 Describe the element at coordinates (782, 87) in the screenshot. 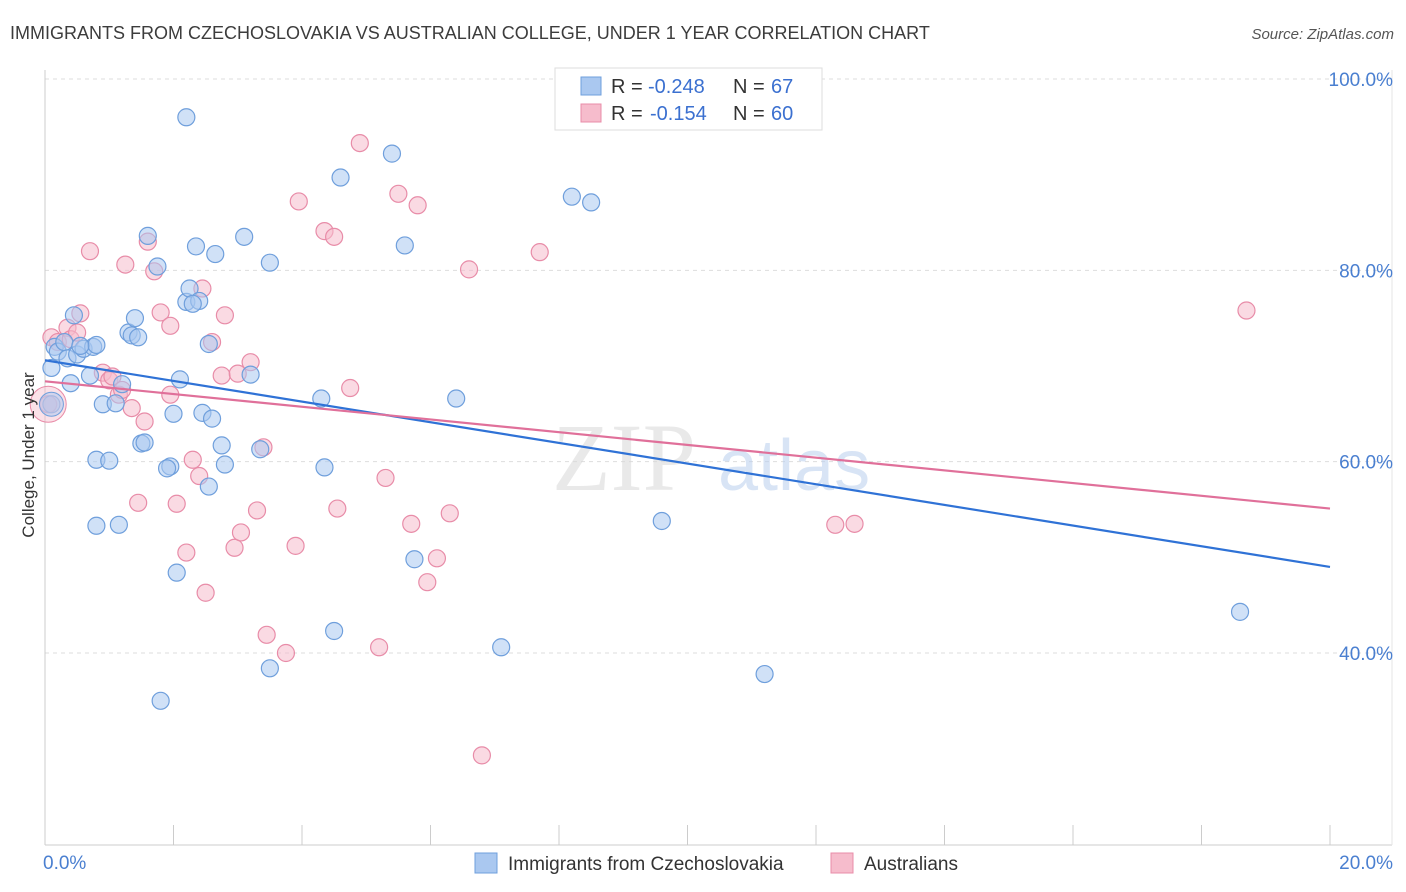

I see `legend-n-value-1: 67` at that location.